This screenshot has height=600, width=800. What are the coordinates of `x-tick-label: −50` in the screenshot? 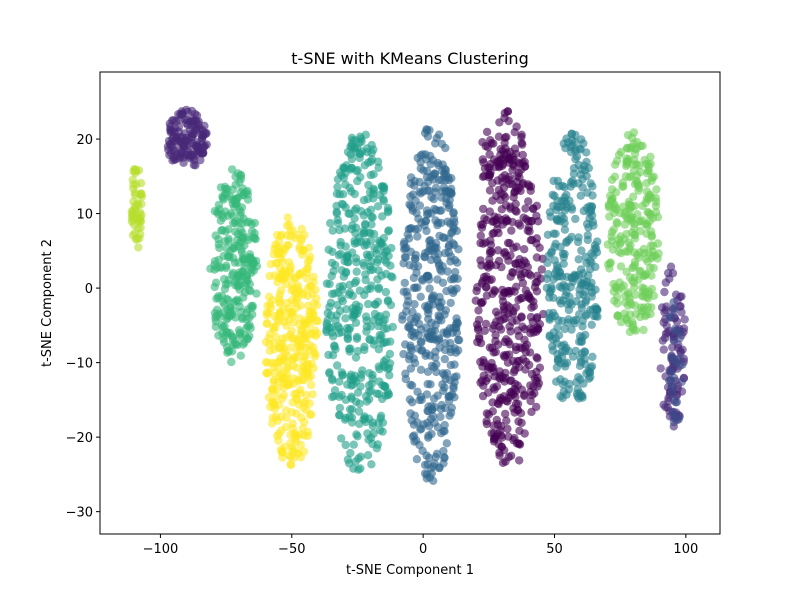 It's located at (291, 549).